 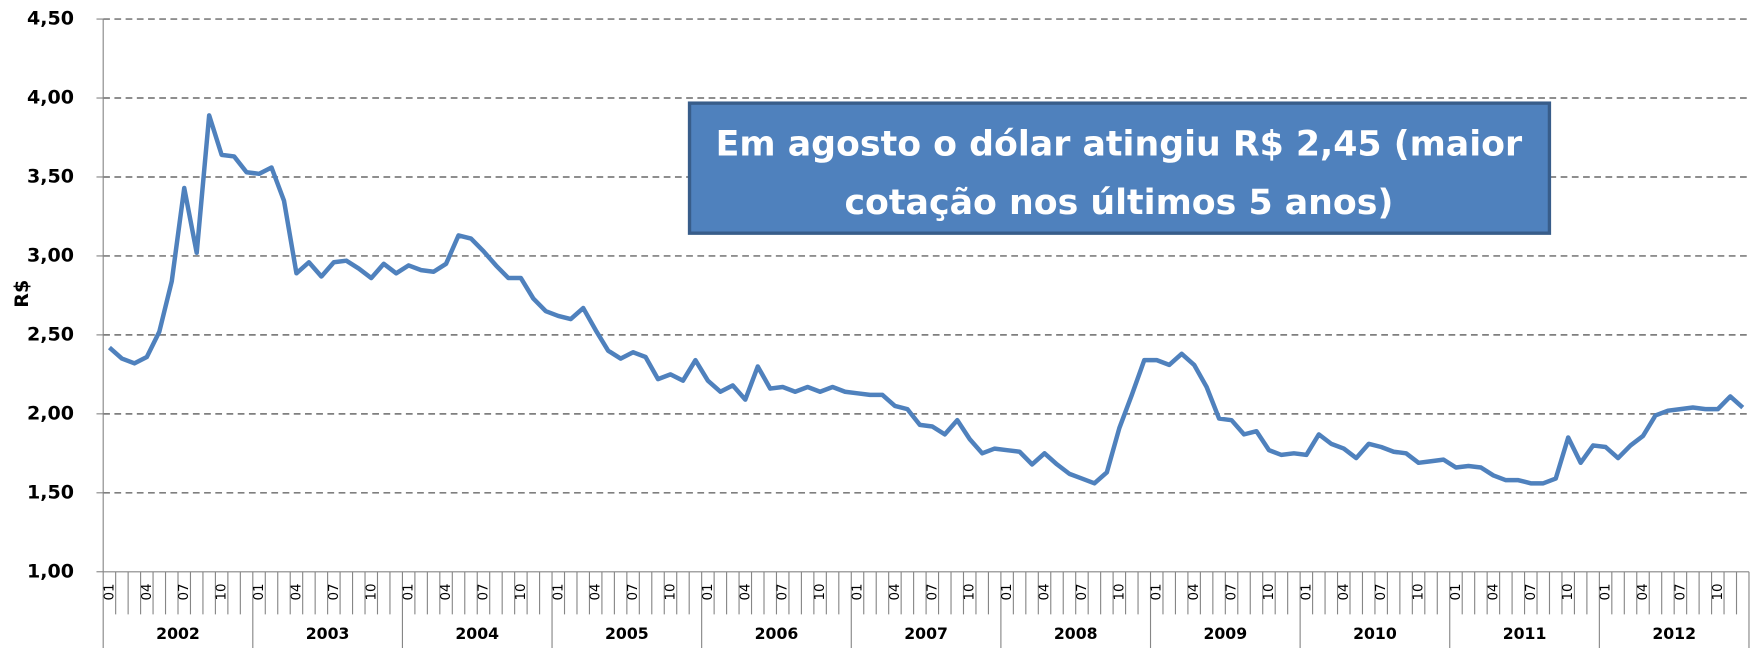 What do you see at coordinates (1674, 633) in the screenshot?
I see `year-label: 2012` at bounding box center [1674, 633].